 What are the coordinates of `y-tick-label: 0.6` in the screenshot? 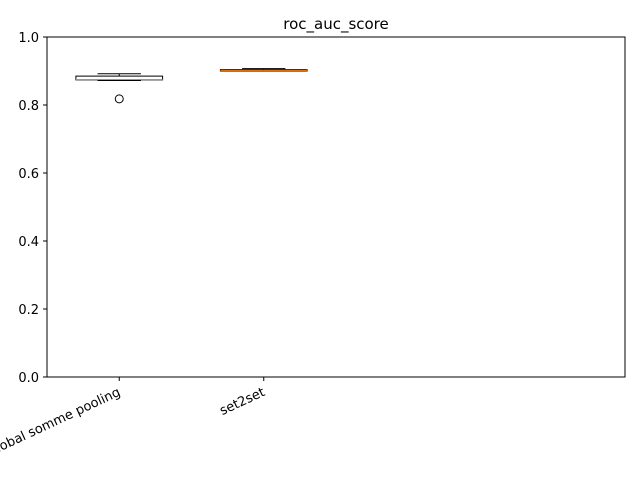 It's located at (28, 174).